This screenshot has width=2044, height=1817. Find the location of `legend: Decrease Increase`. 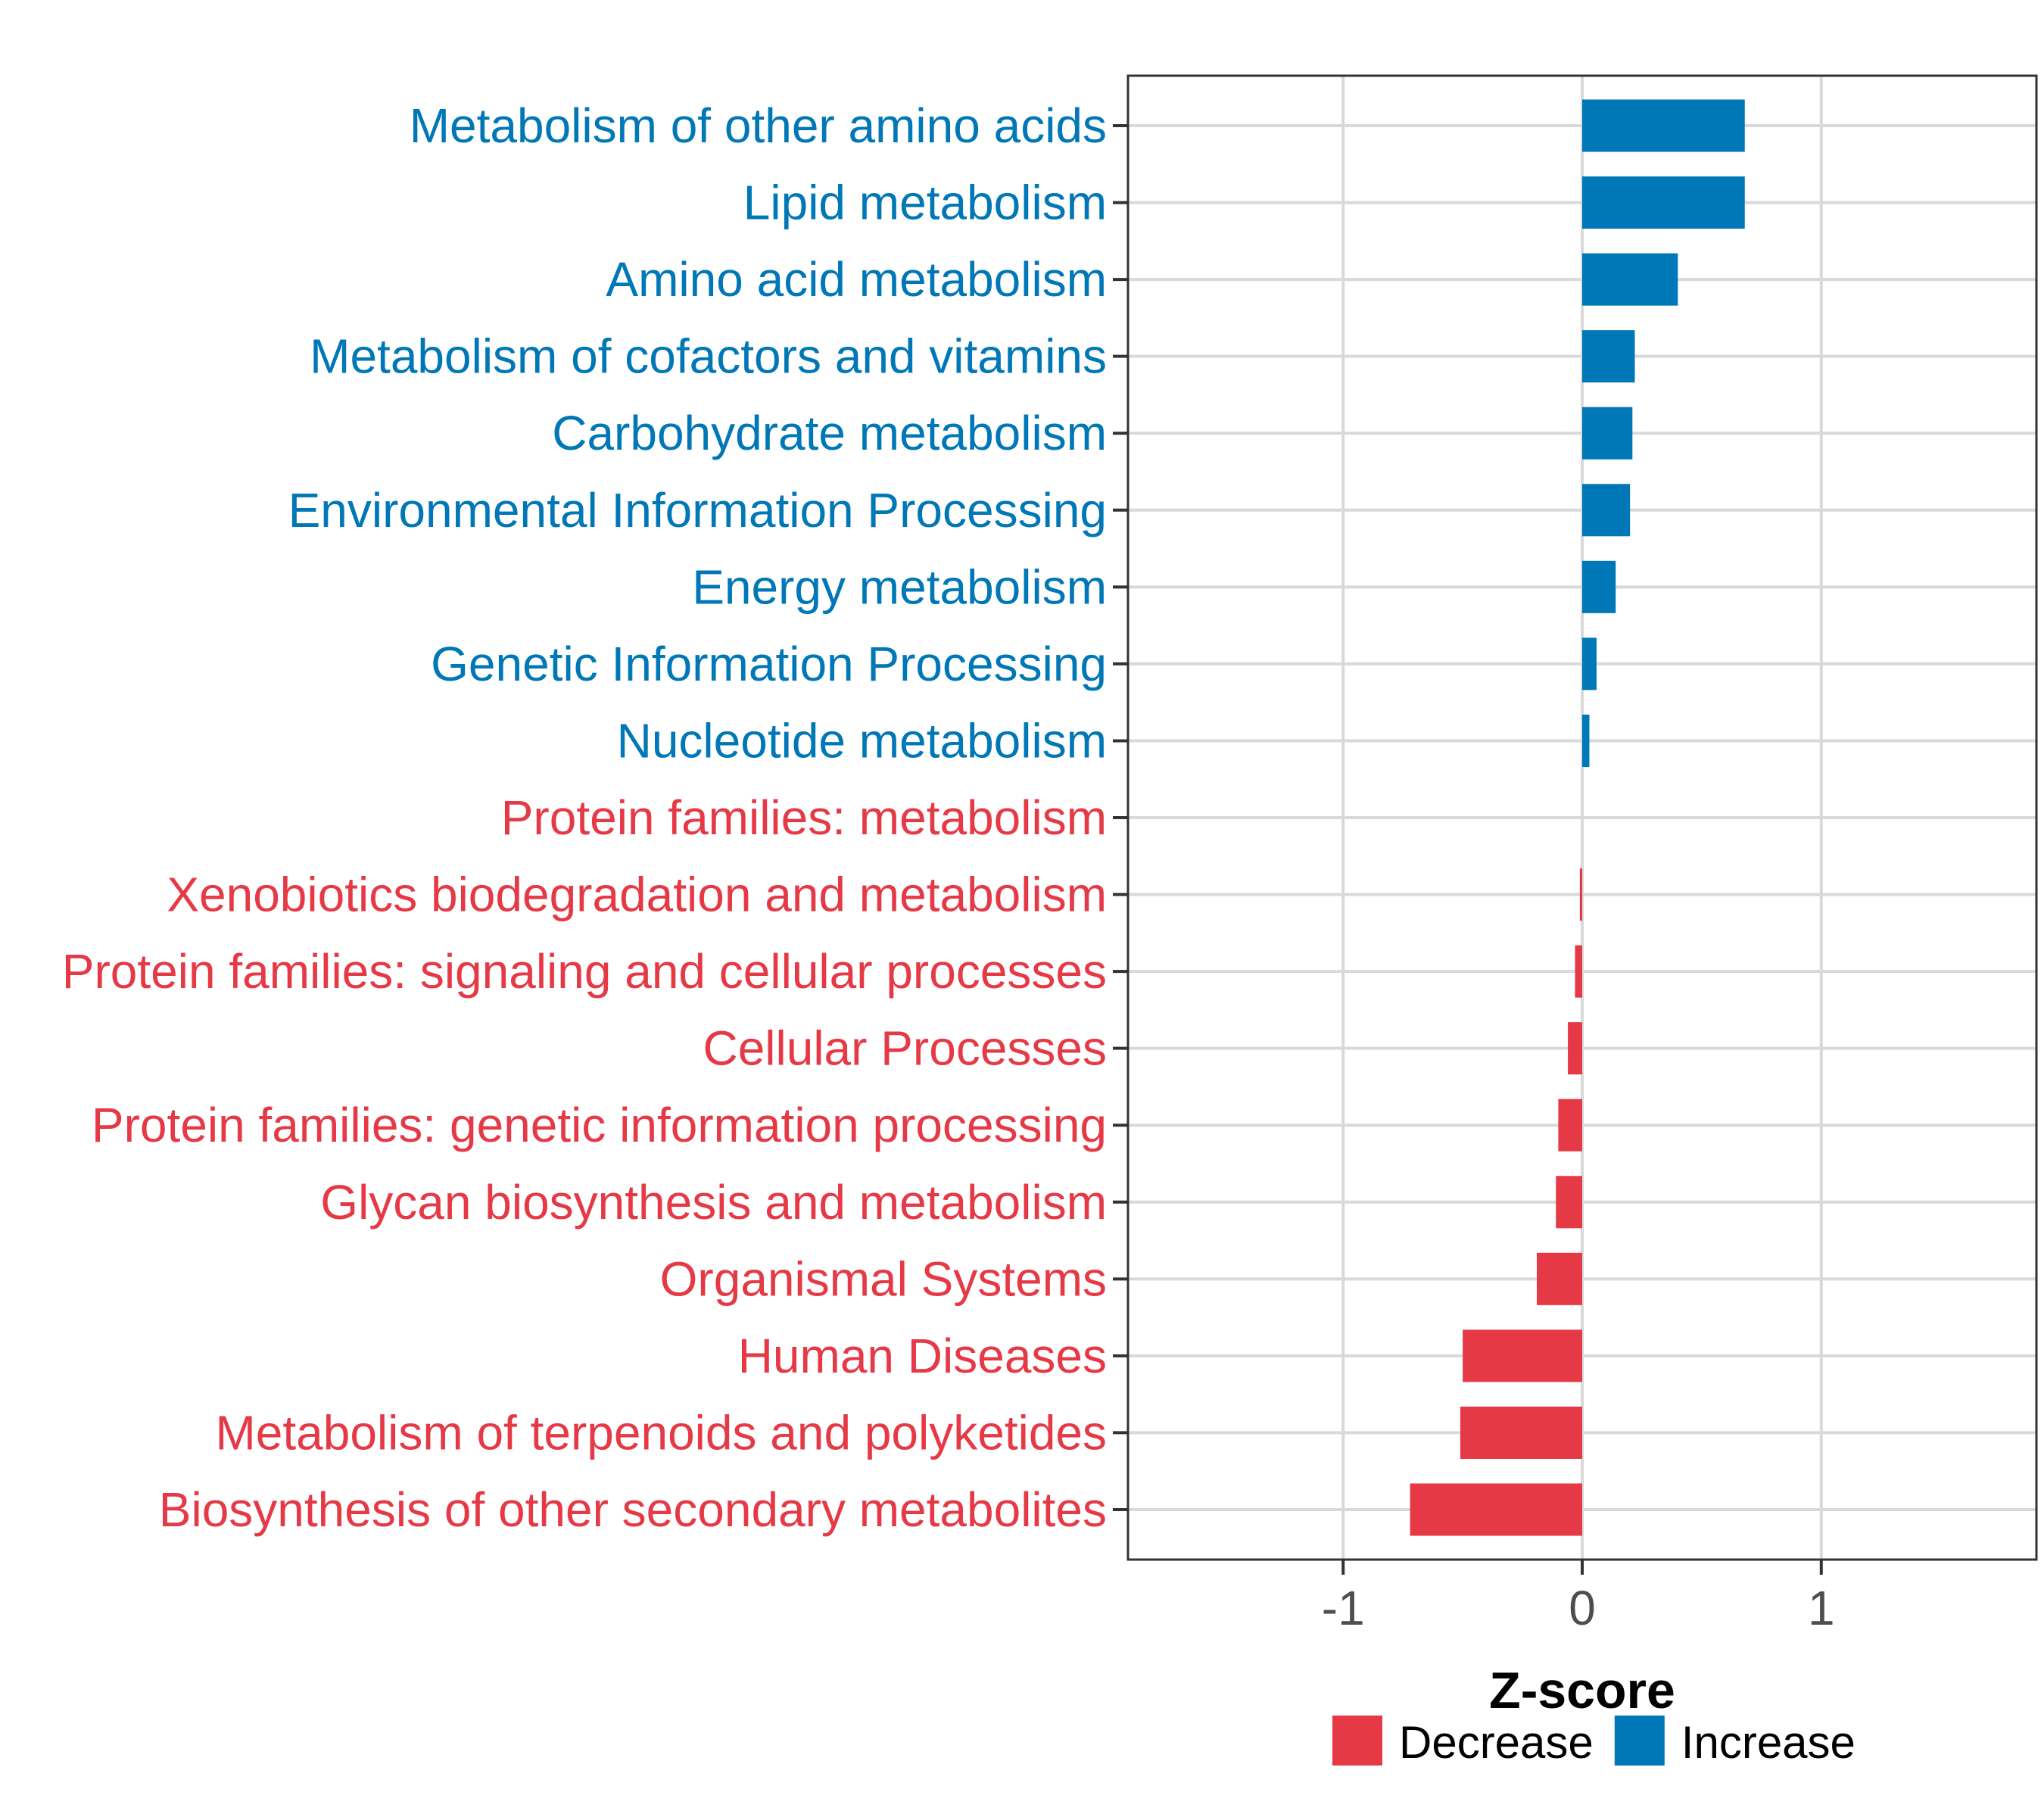

legend: Decrease Increase is located at coordinates (1593, 1742).